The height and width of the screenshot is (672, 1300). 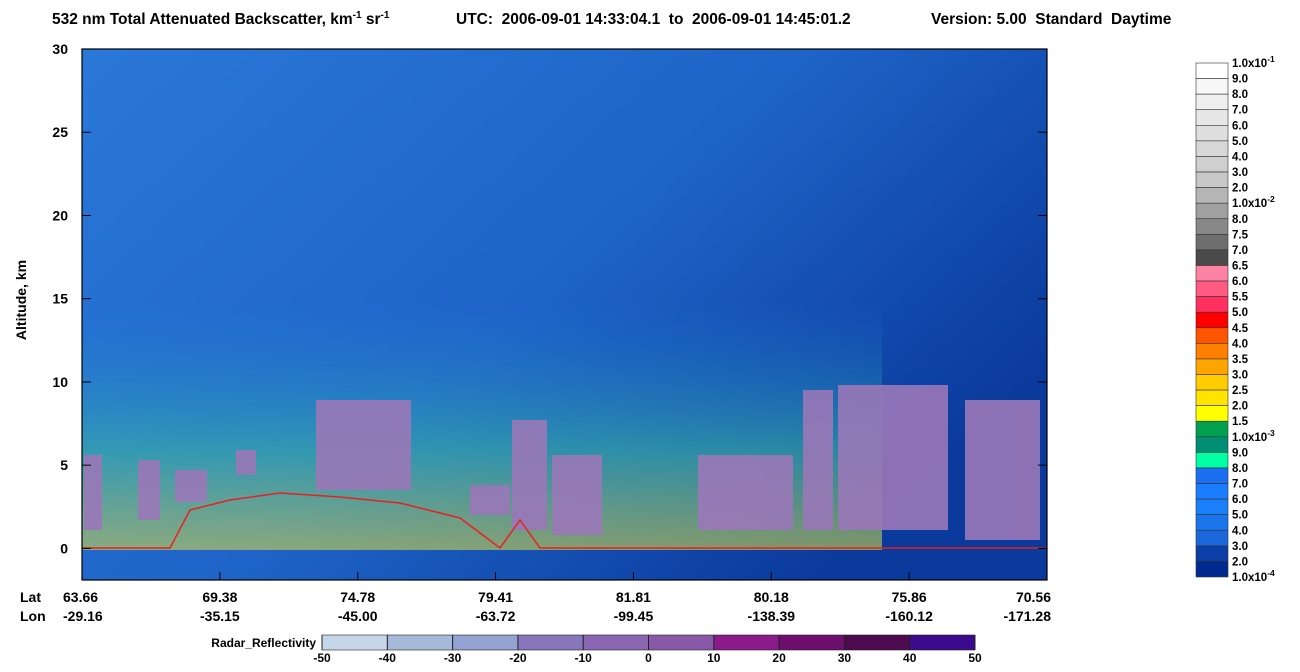 I want to click on radar-colorbar-tick-label: 0, so click(x=648, y=658).